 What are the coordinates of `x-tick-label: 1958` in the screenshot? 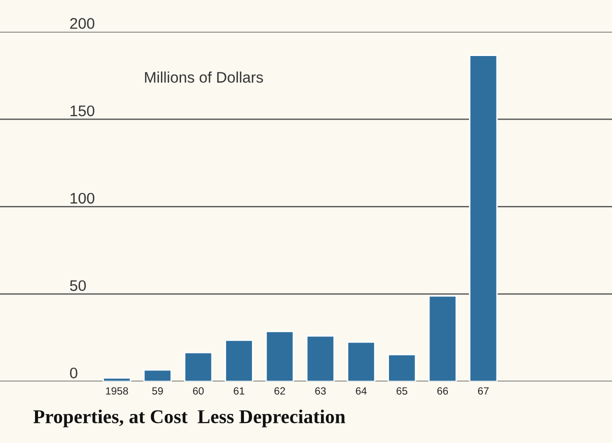 It's located at (117, 391).